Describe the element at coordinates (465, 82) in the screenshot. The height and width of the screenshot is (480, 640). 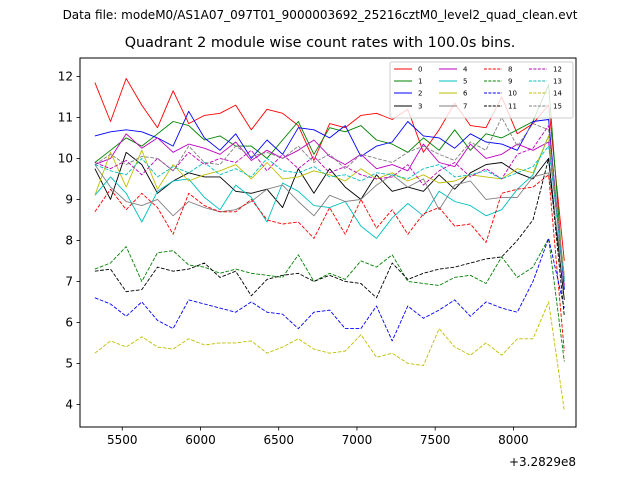
I see `legend-label-5: 5` at that location.